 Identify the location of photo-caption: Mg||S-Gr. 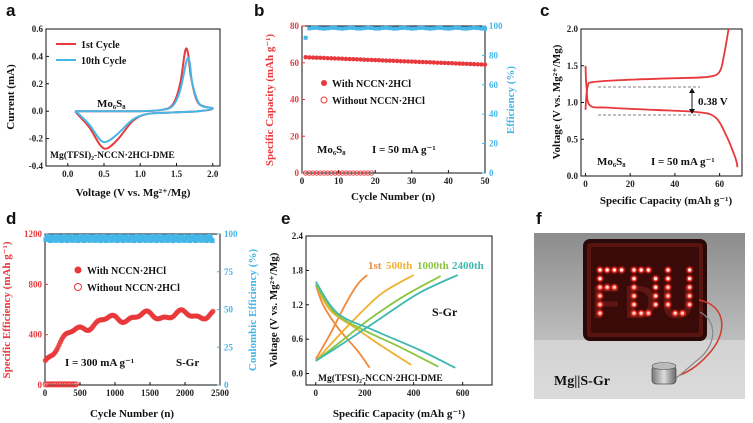
(582, 381).